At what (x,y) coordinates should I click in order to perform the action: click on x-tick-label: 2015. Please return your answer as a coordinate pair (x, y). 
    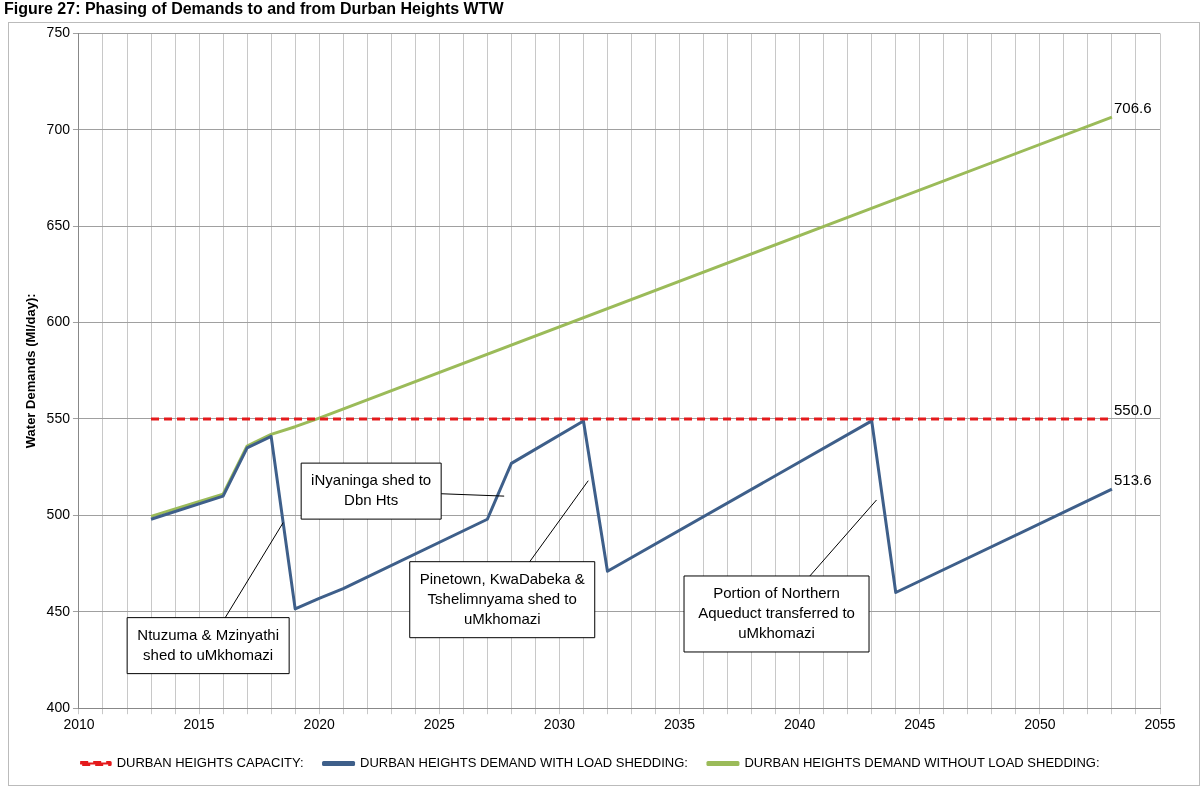
    Looking at the image, I should click on (199, 724).